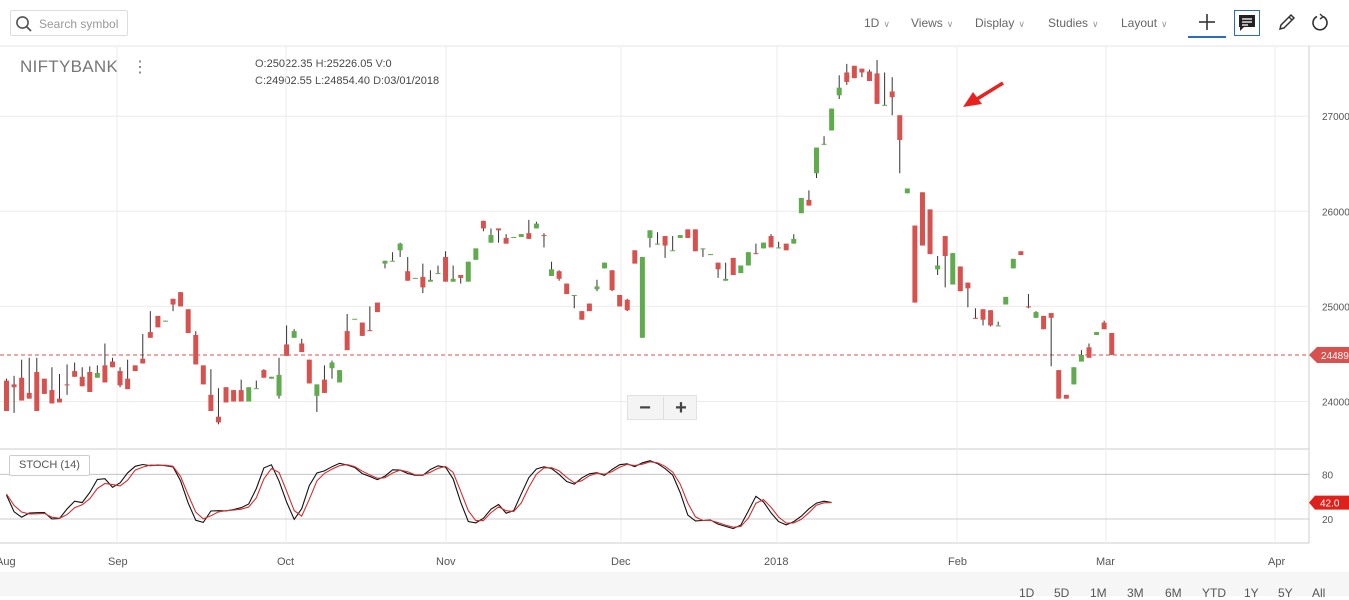  What do you see at coordinates (1027, 593) in the screenshot?
I see `range-1d: 1D` at bounding box center [1027, 593].